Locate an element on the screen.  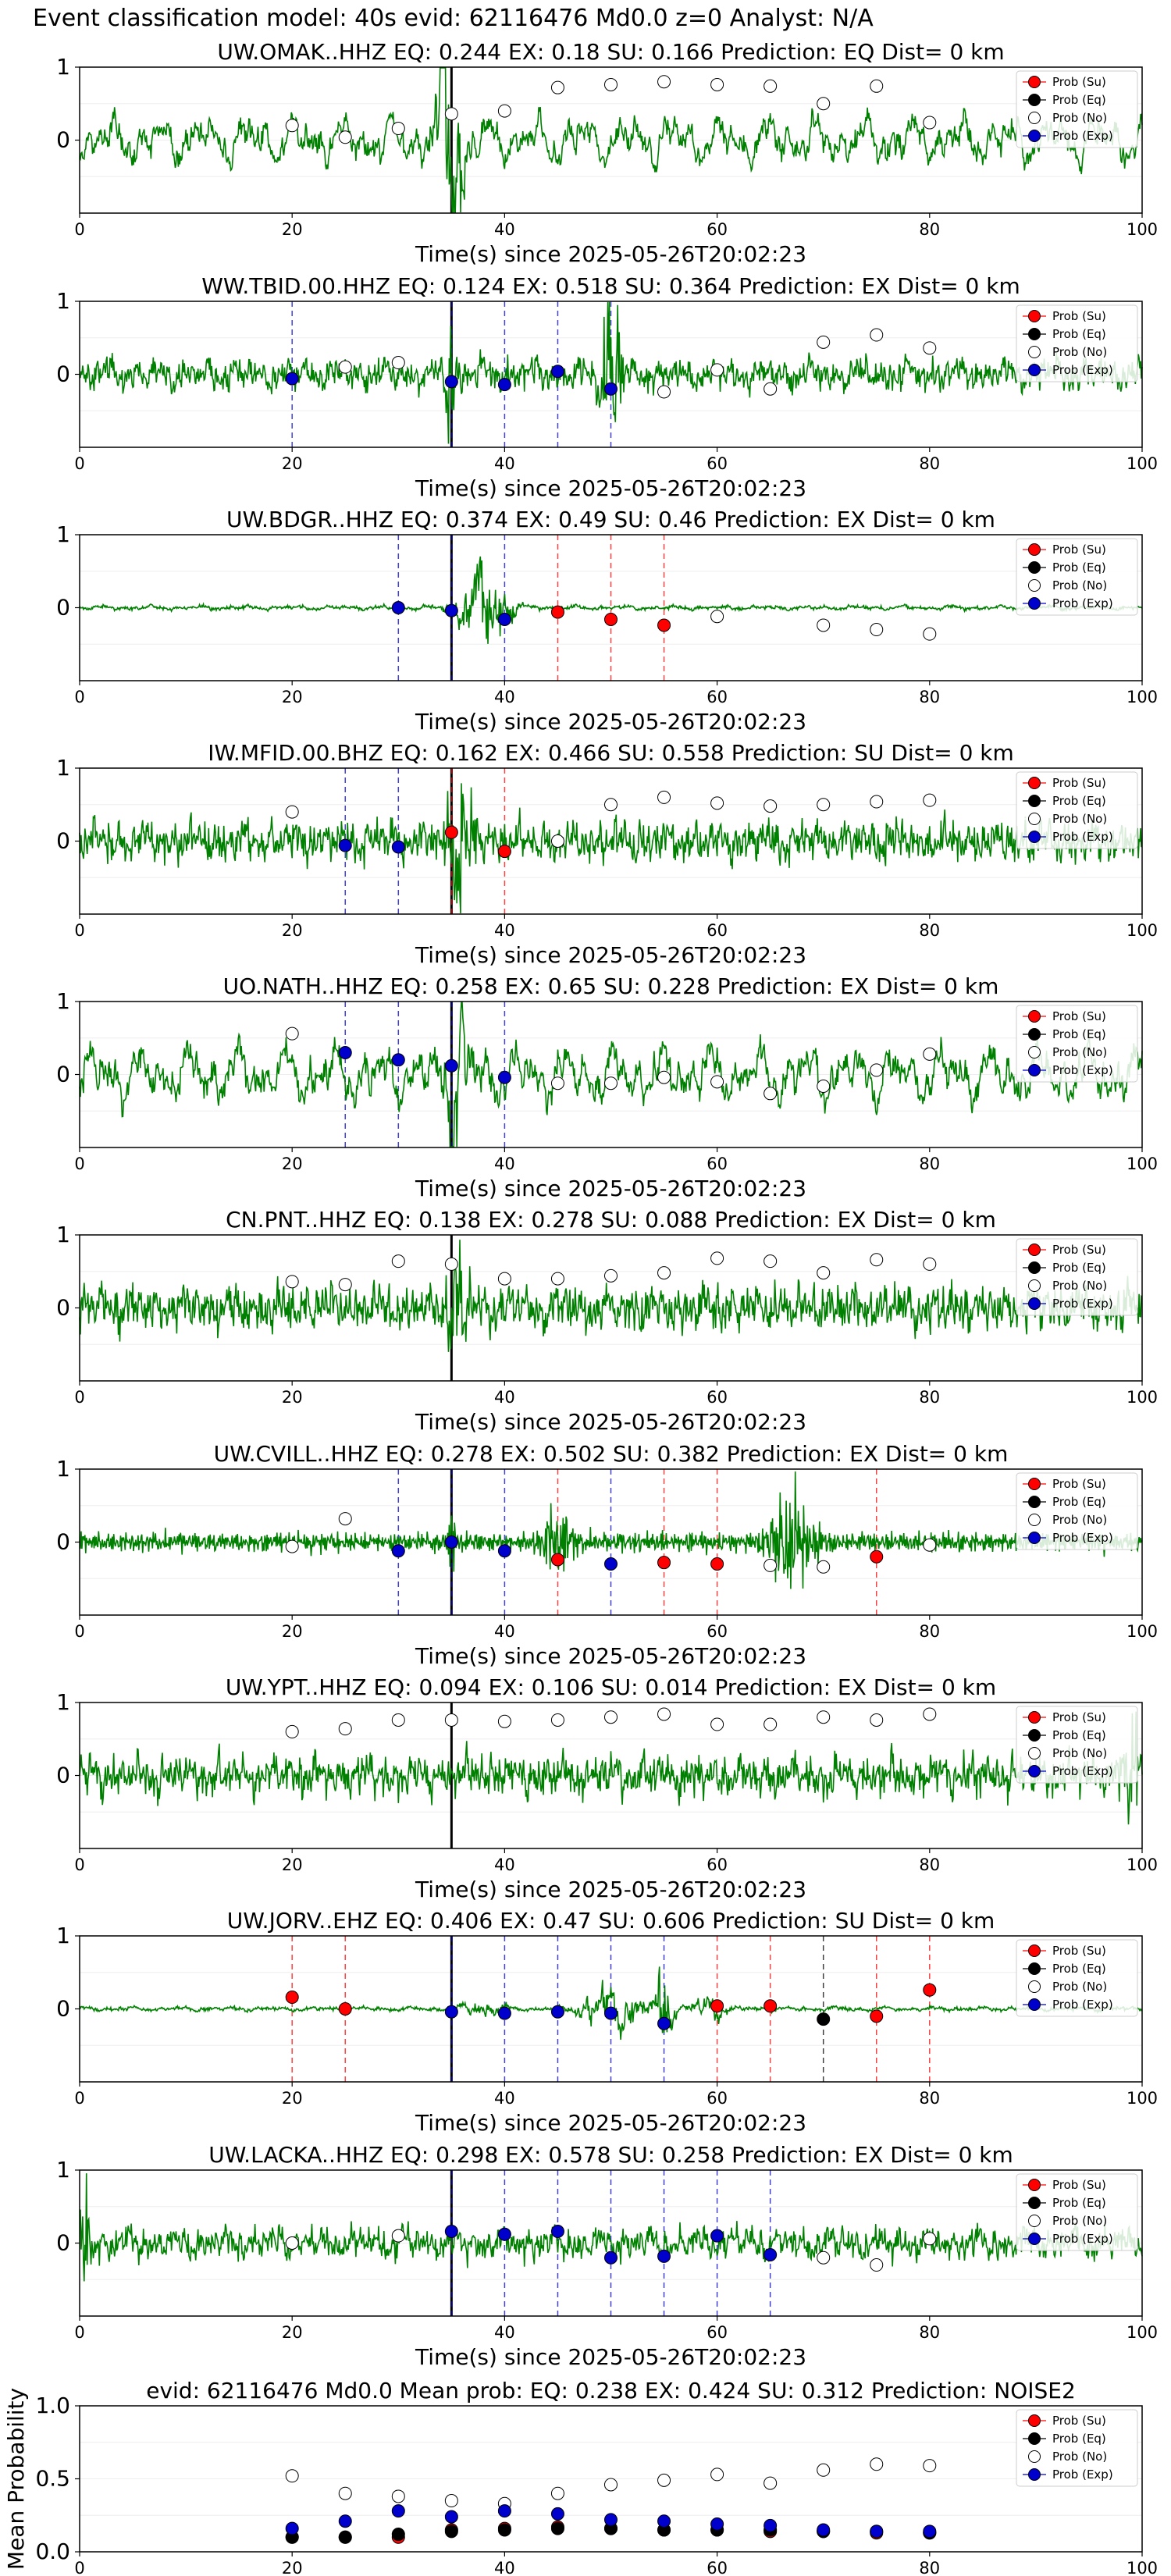
y-tick-label: 1.0 is located at coordinates (52, 2405).